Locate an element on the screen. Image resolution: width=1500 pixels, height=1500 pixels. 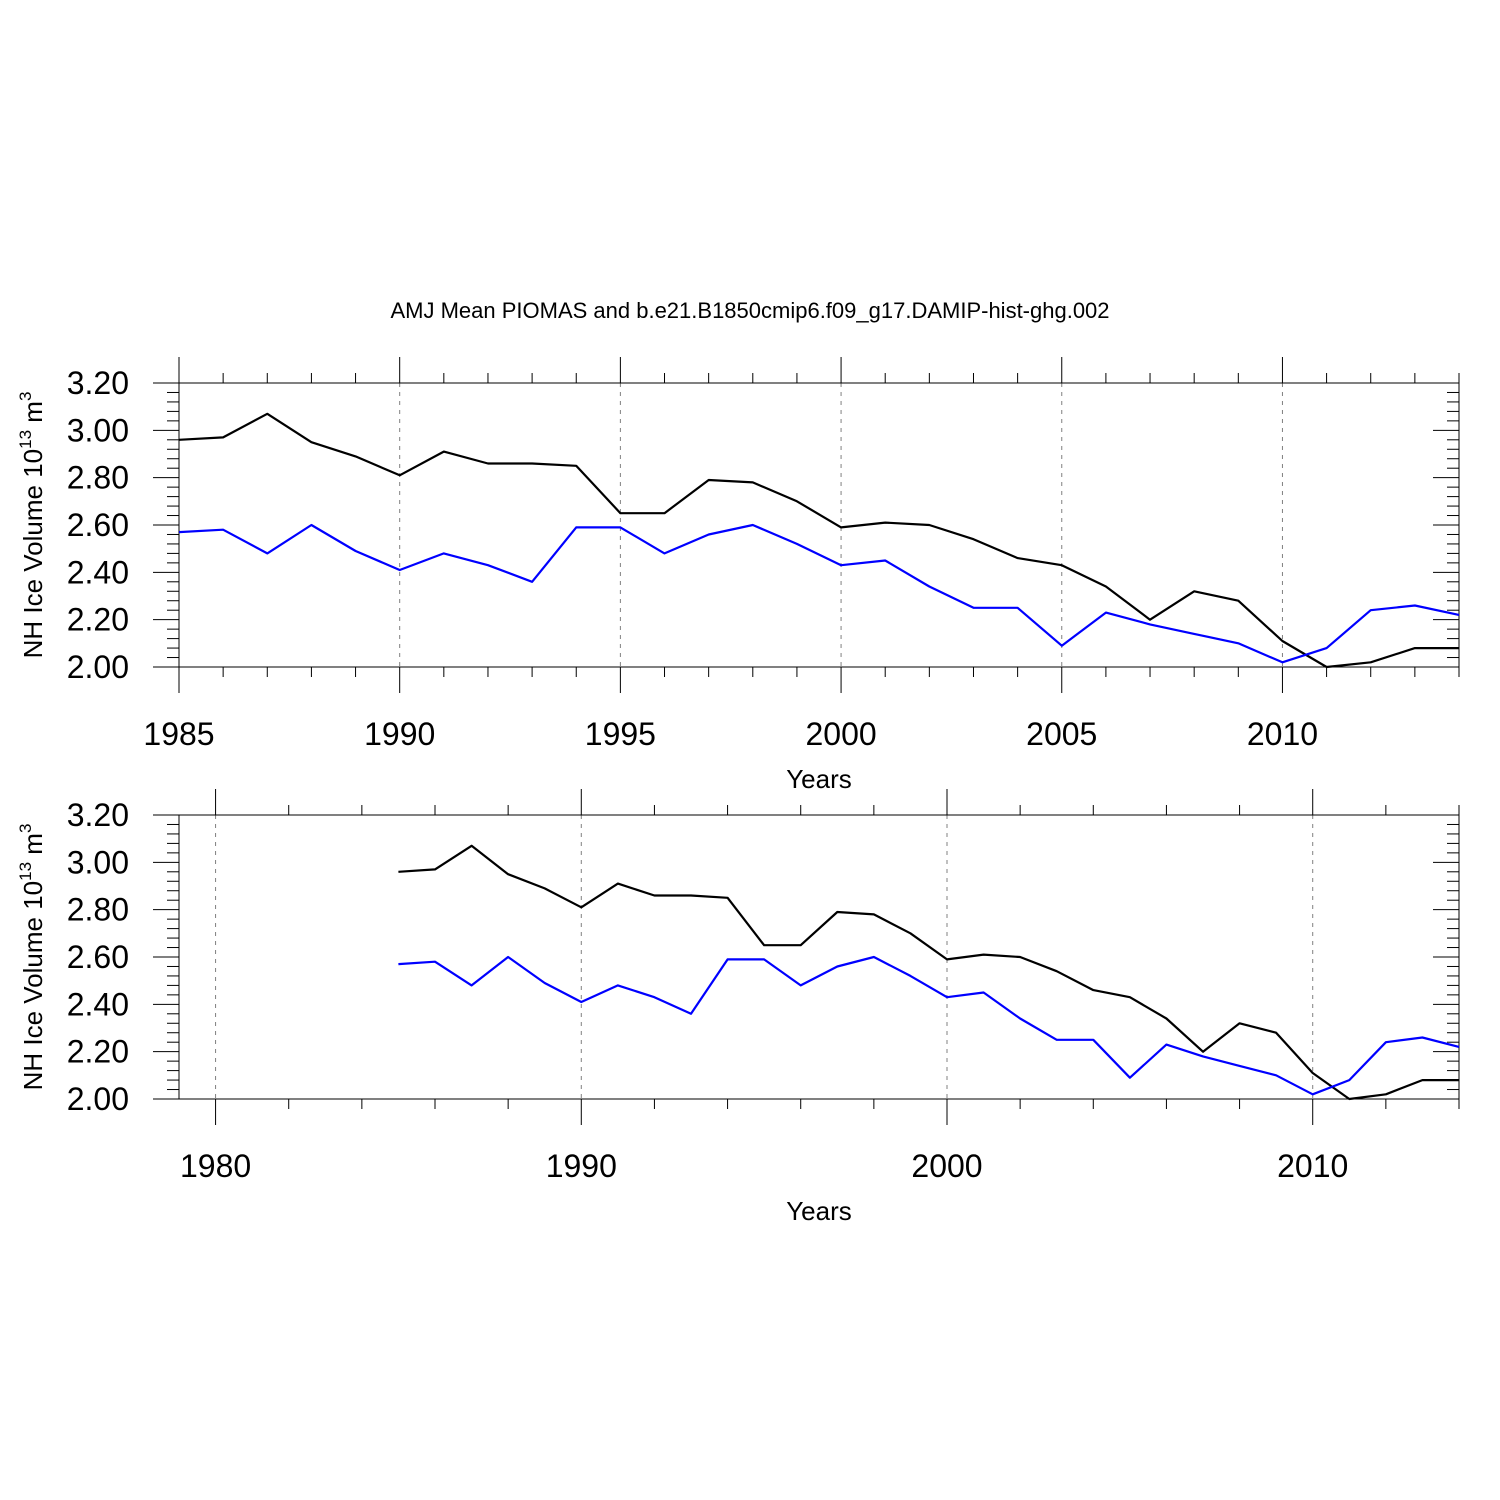
x-tick-label: 1995 is located at coordinates (620, 734).